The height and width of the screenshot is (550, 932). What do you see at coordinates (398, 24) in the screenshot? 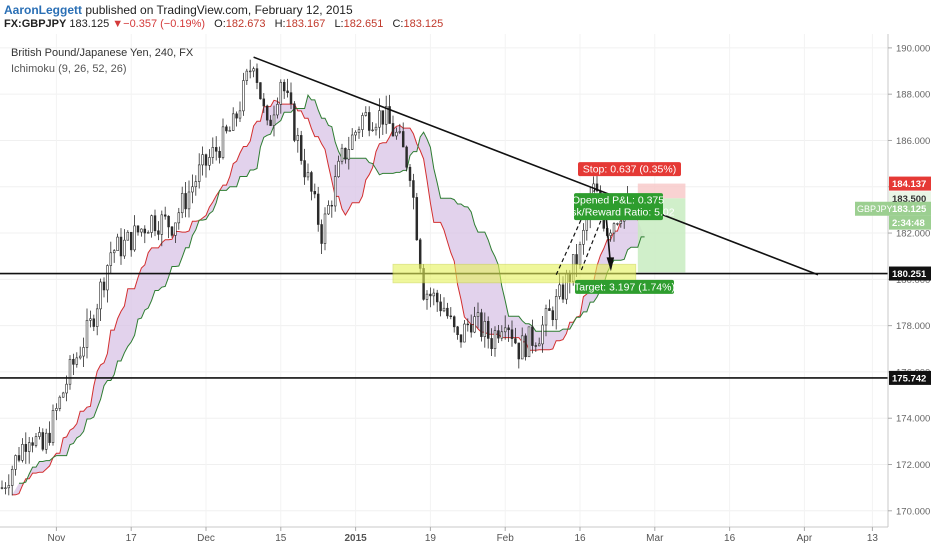
I see `close-label: C:` at bounding box center [398, 24].